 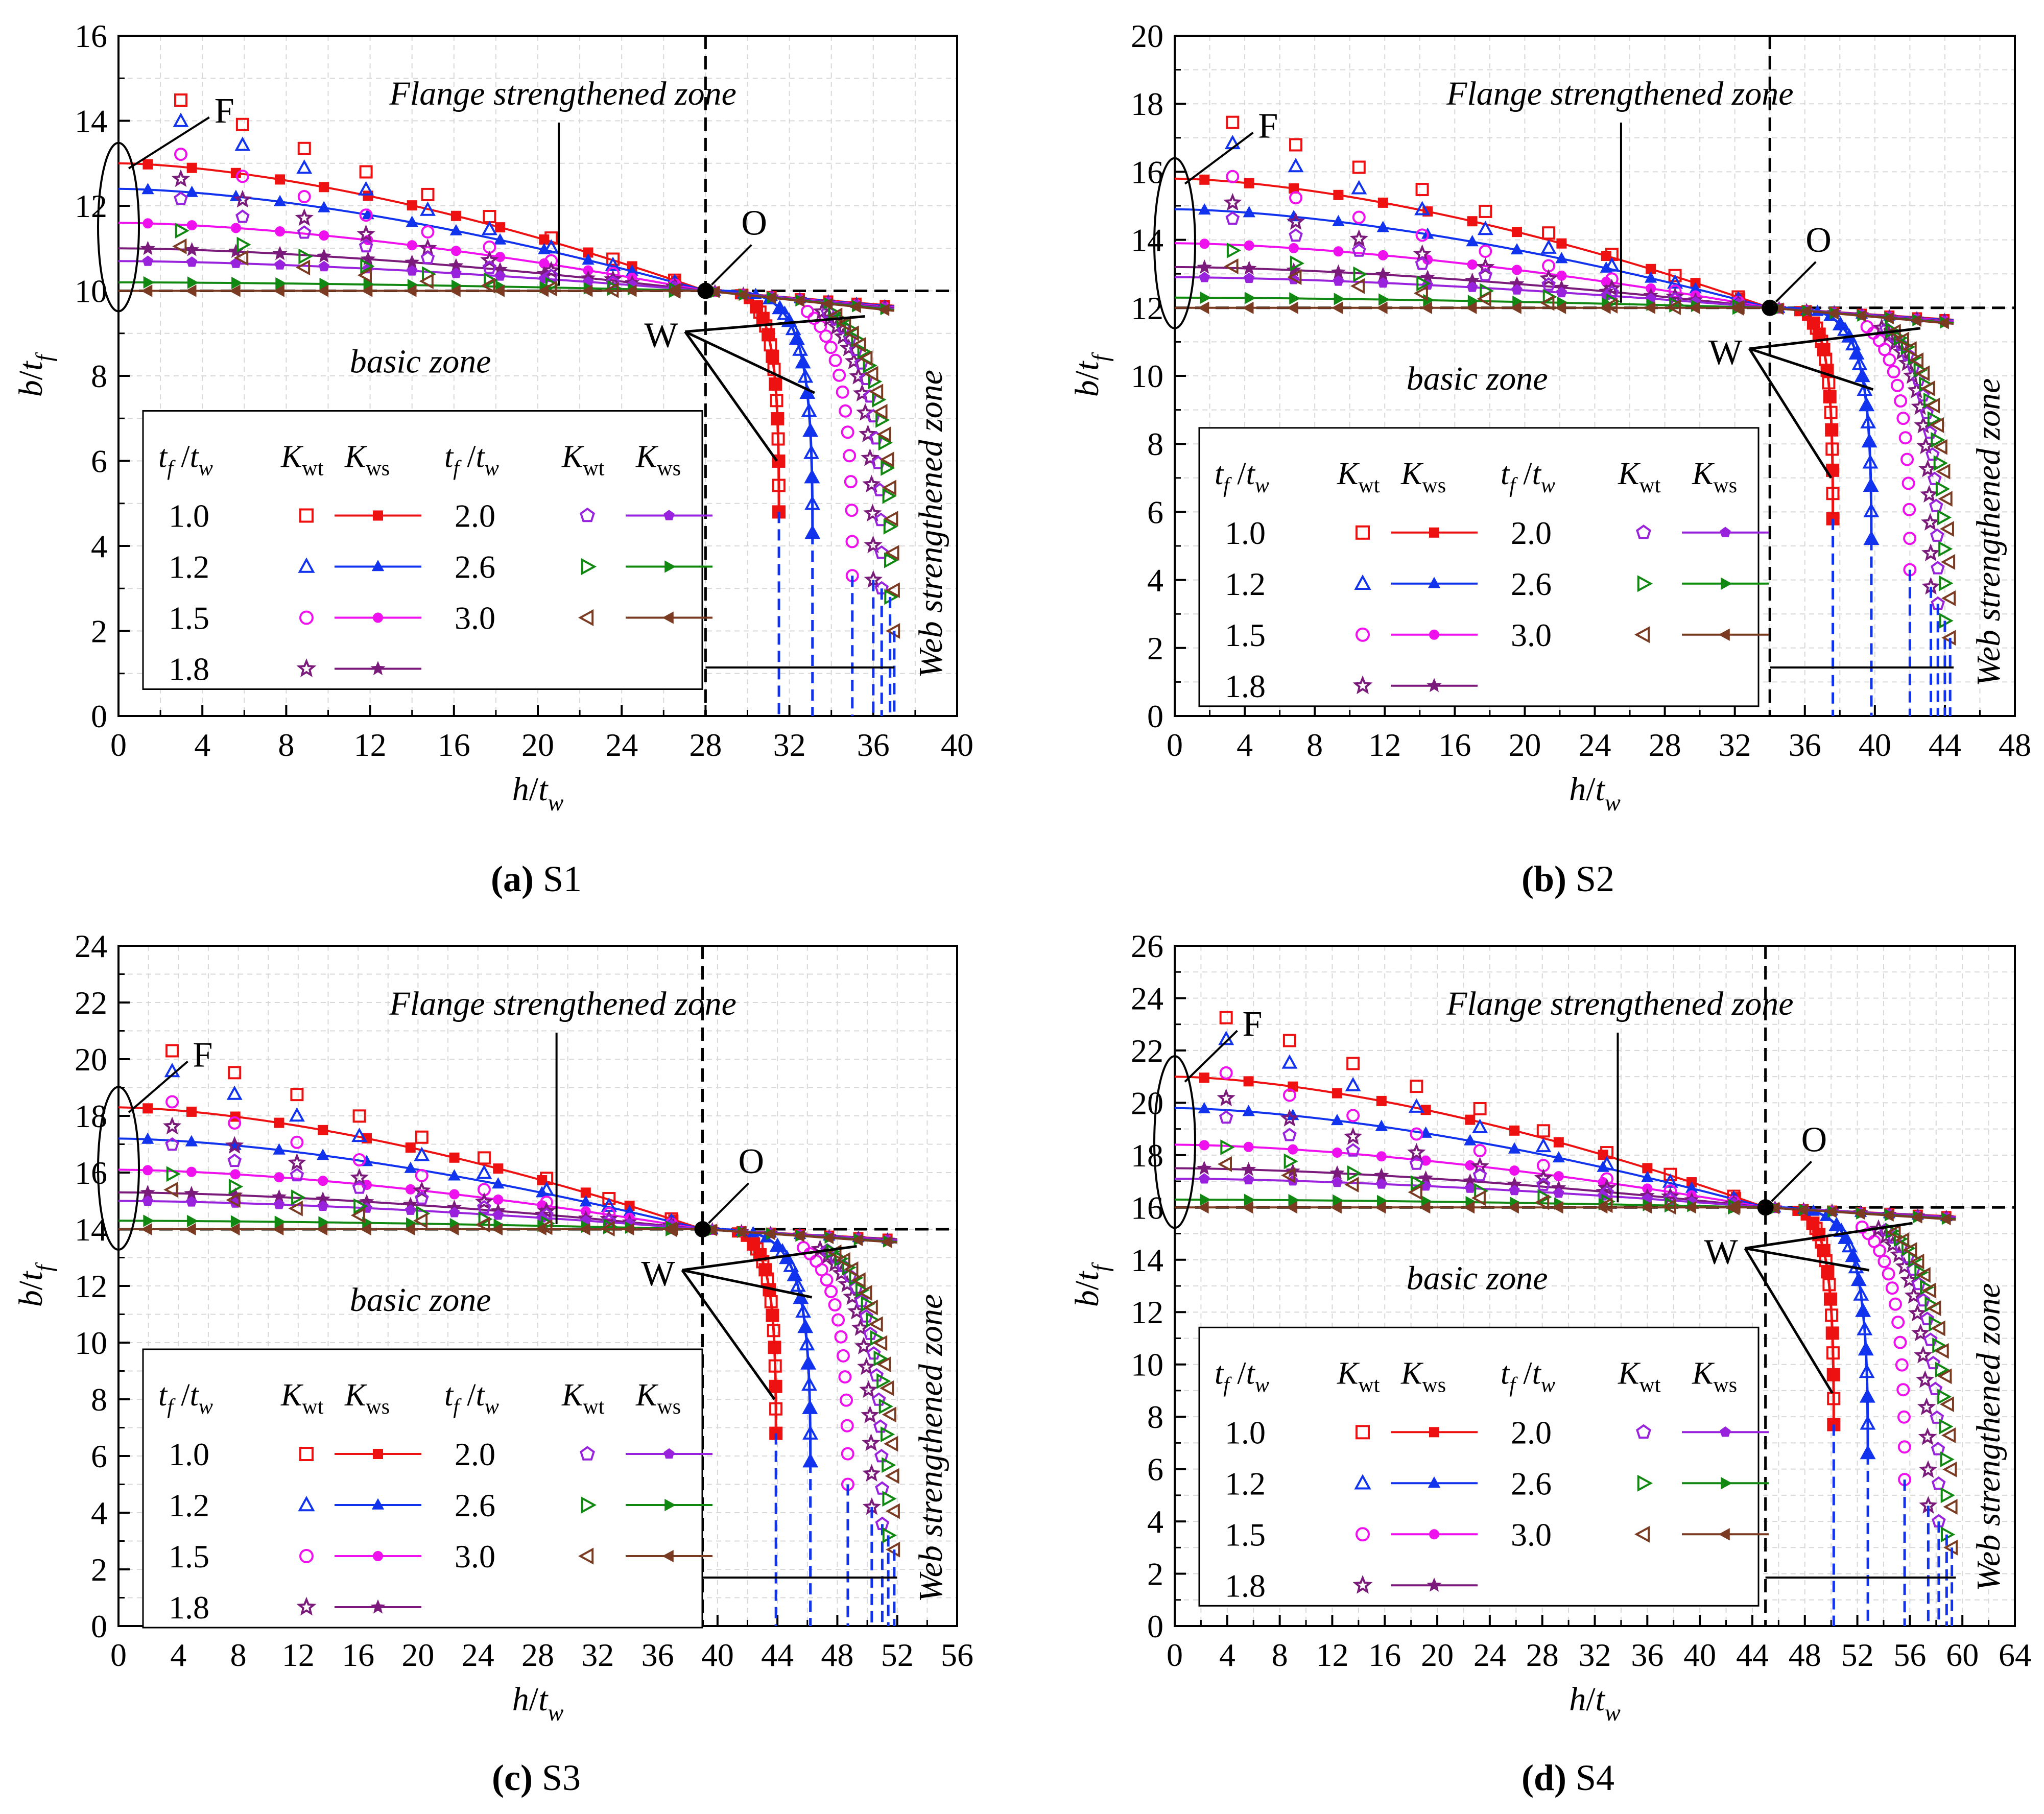 What do you see at coordinates (1805, 1655) in the screenshot?
I see `x-tick-label: 48` at bounding box center [1805, 1655].